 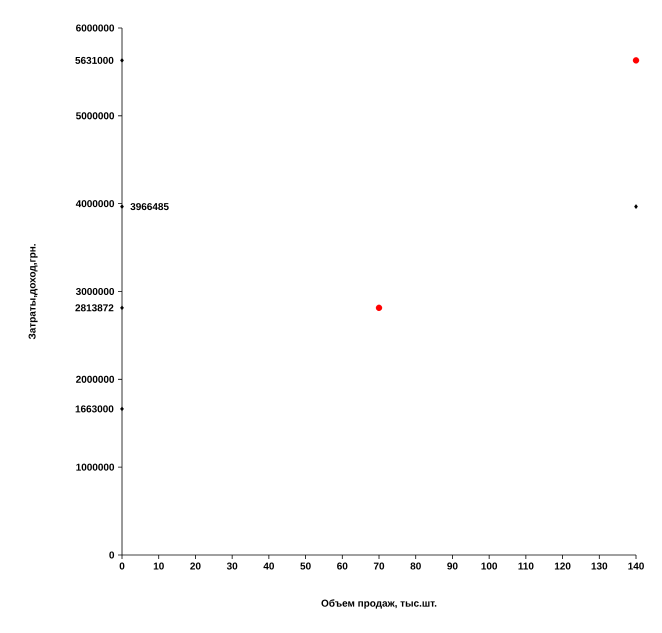 What do you see at coordinates (149, 206) in the screenshot?
I see `data-label: 3966485` at bounding box center [149, 206].